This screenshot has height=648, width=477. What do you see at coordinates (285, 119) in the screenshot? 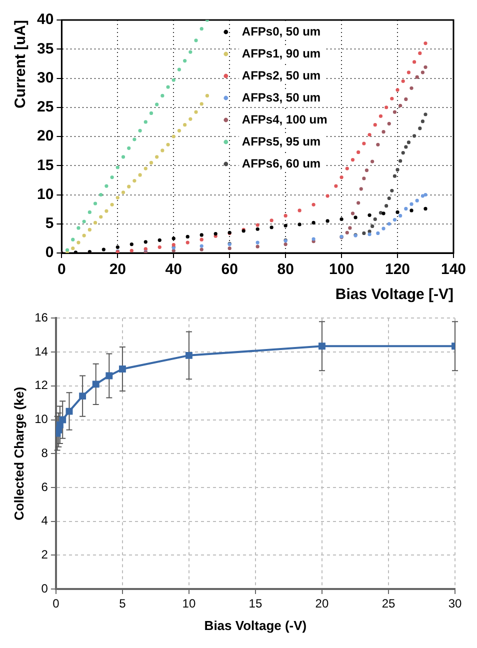
I see `legend-label: AFPs4, 100 um` at bounding box center [285, 119].